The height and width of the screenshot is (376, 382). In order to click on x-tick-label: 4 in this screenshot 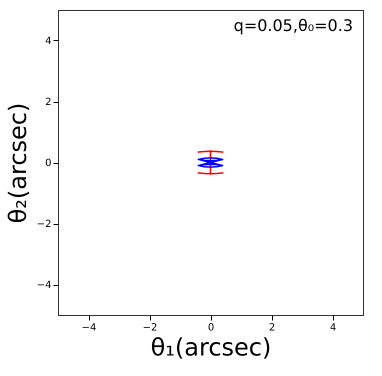, I will do `click(333, 328)`.